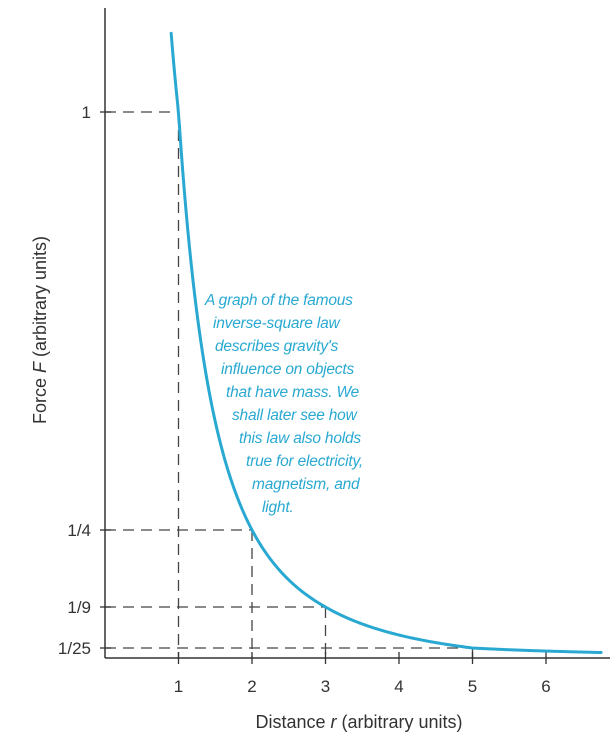 This screenshot has height=739, width=610. I want to click on x-tick-label: 1, so click(178, 686).